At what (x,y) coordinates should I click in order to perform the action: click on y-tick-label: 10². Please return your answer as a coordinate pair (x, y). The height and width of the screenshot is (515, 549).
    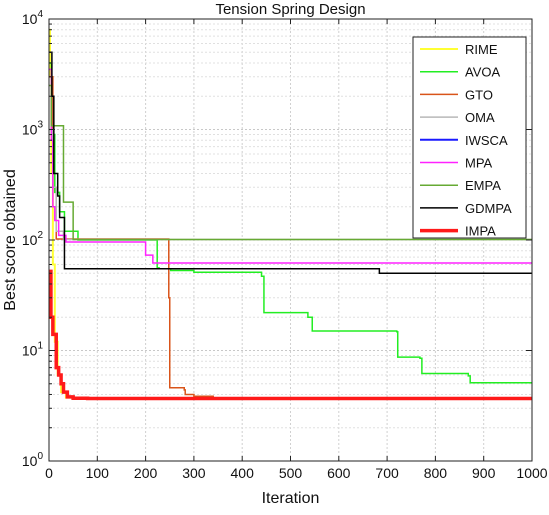
    Looking at the image, I should click on (33, 239).